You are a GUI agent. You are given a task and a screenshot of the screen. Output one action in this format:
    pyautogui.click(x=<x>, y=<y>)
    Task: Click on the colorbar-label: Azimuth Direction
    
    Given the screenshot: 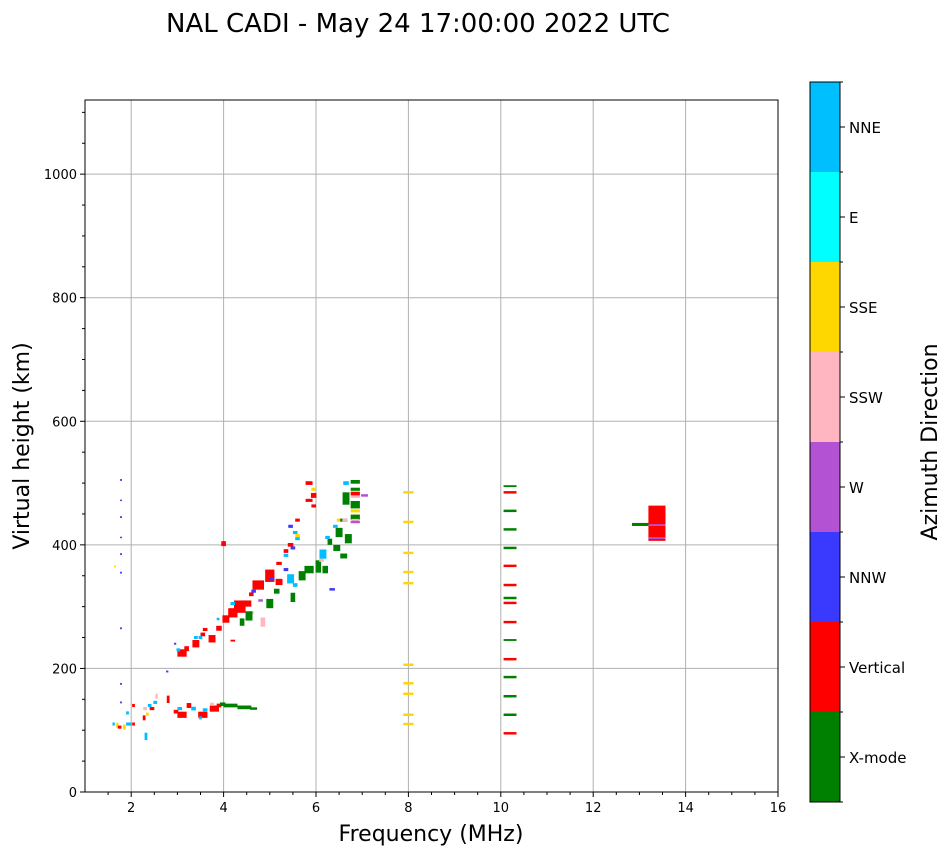 What is the action you would take?
    pyautogui.click(x=930, y=441)
    